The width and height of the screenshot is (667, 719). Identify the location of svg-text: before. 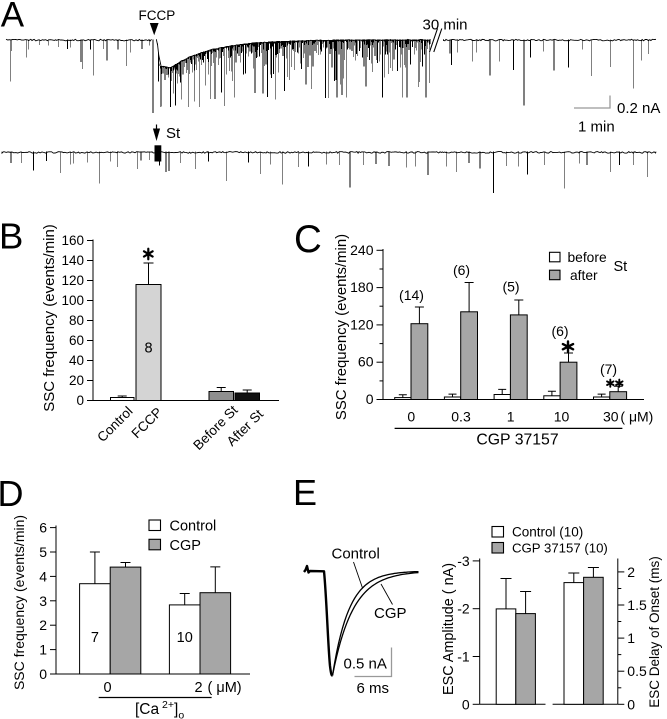
(587, 257).